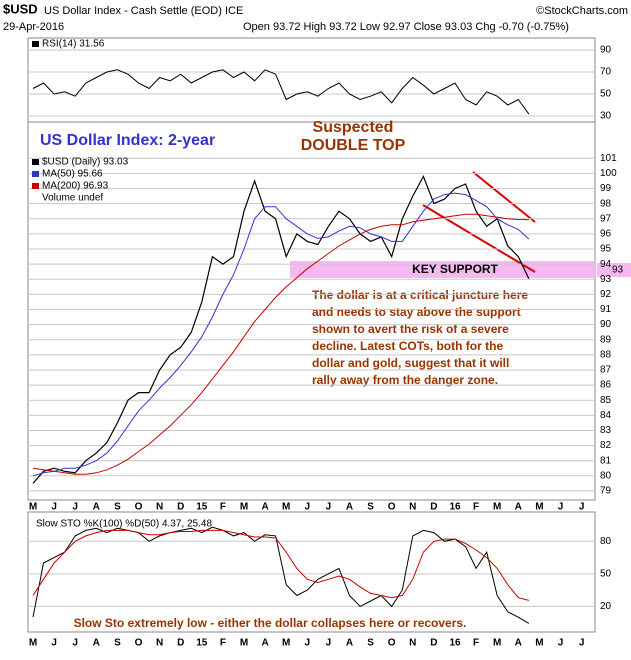  Describe the element at coordinates (608, 173) in the screenshot. I see `y-tick-label: 100` at that location.